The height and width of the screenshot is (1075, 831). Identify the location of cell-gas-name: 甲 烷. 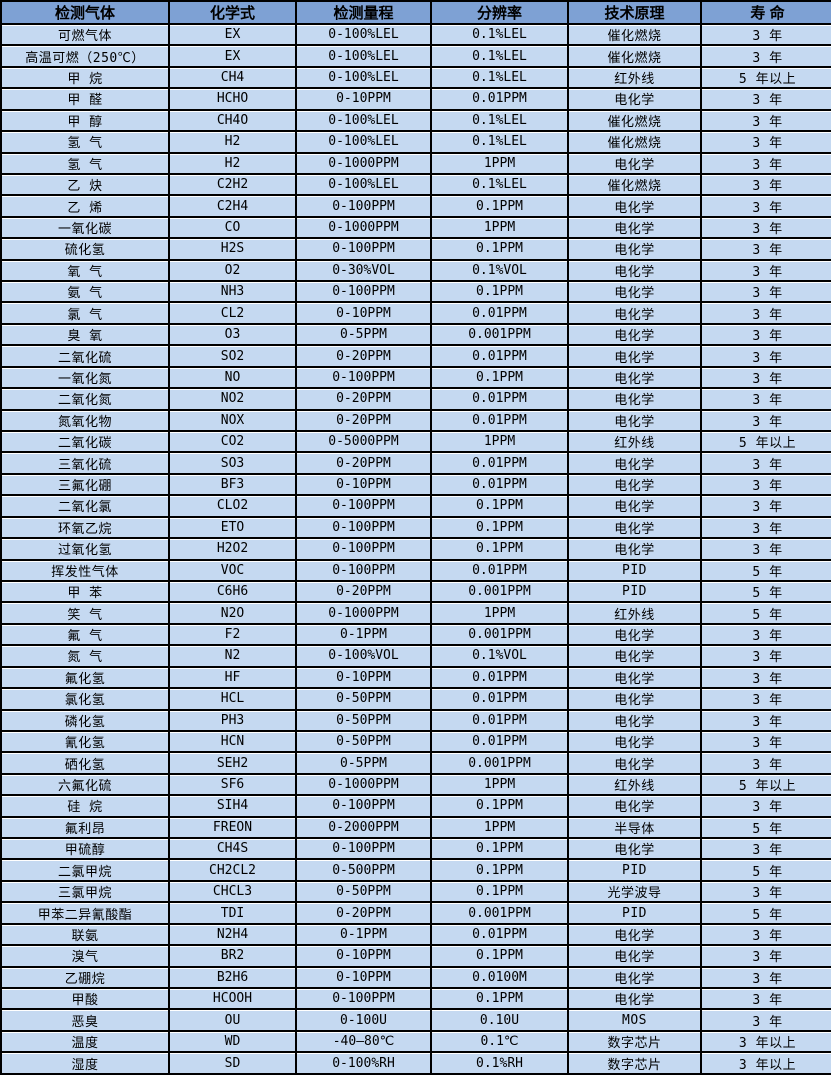
(86, 76).